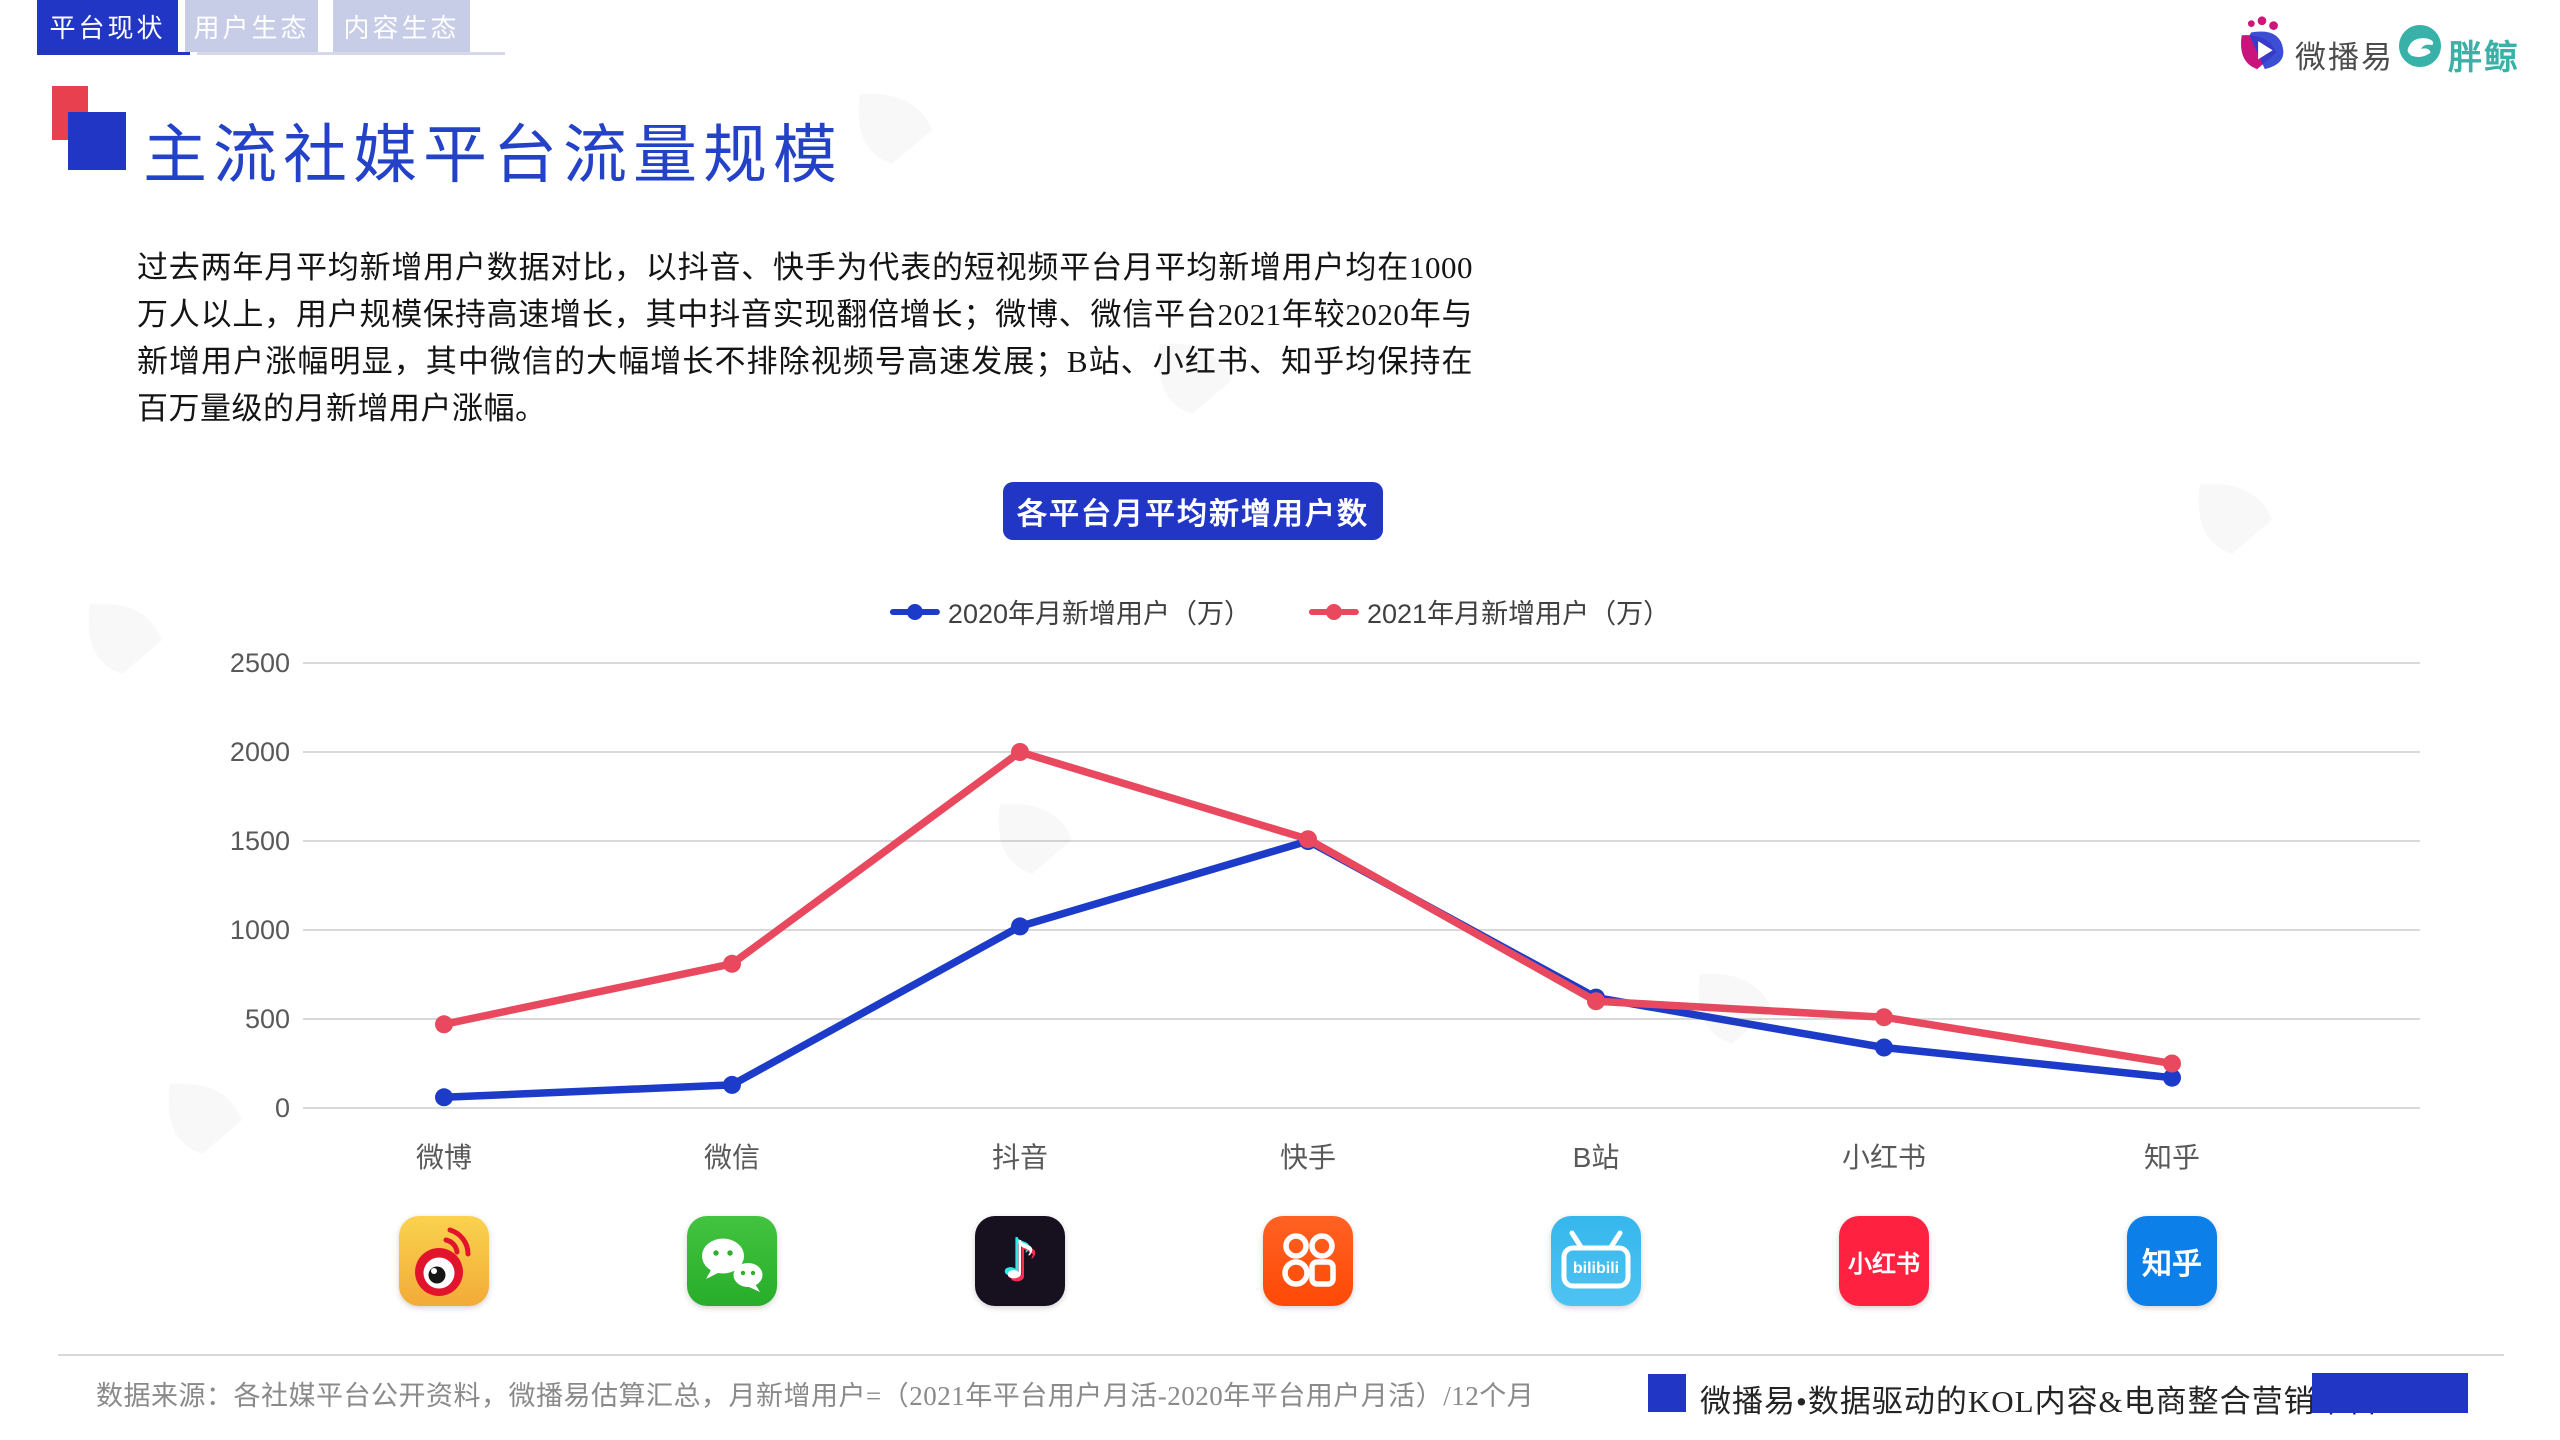 Image resolution: width=2560 pixels, height=1440 pixels. I want to click on chart-title-badge: 各平台月平均新增用户数, so click(1193, 511).